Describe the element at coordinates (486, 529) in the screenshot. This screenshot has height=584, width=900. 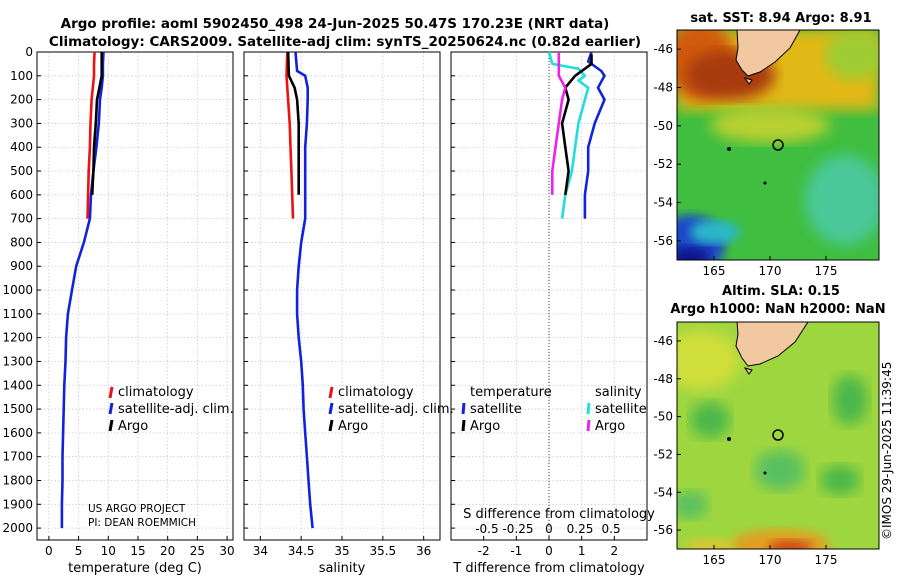
I see `top-x-tick-label: -0.5` at that location.